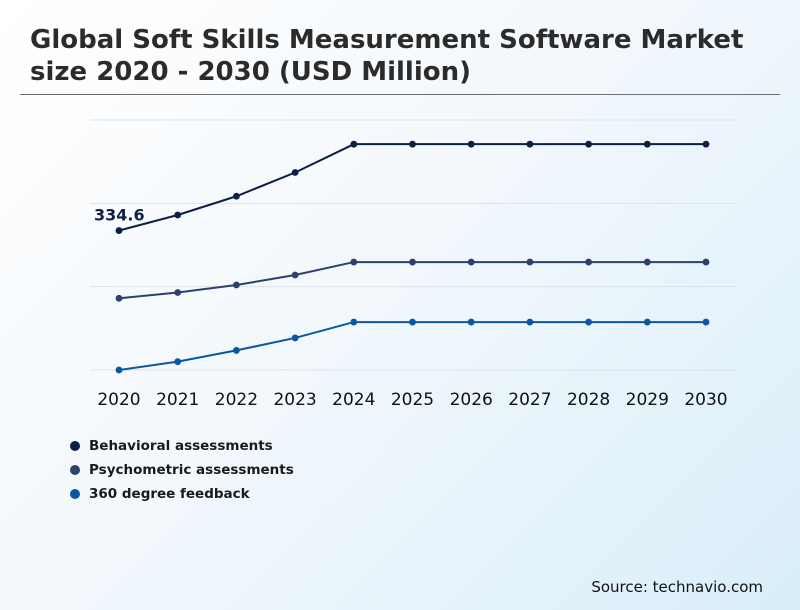  Describe the element at coordinates (677, 587) in the screenshot. I see `source-note: Source: technavio.com` at that location.